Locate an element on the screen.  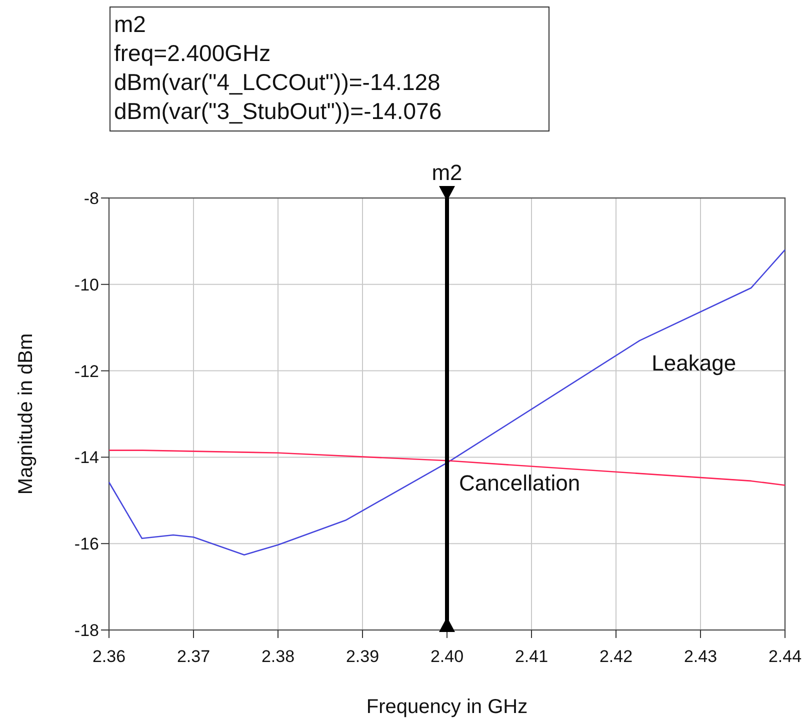
series-label: Cancellation is located at coordinates (519, 483).